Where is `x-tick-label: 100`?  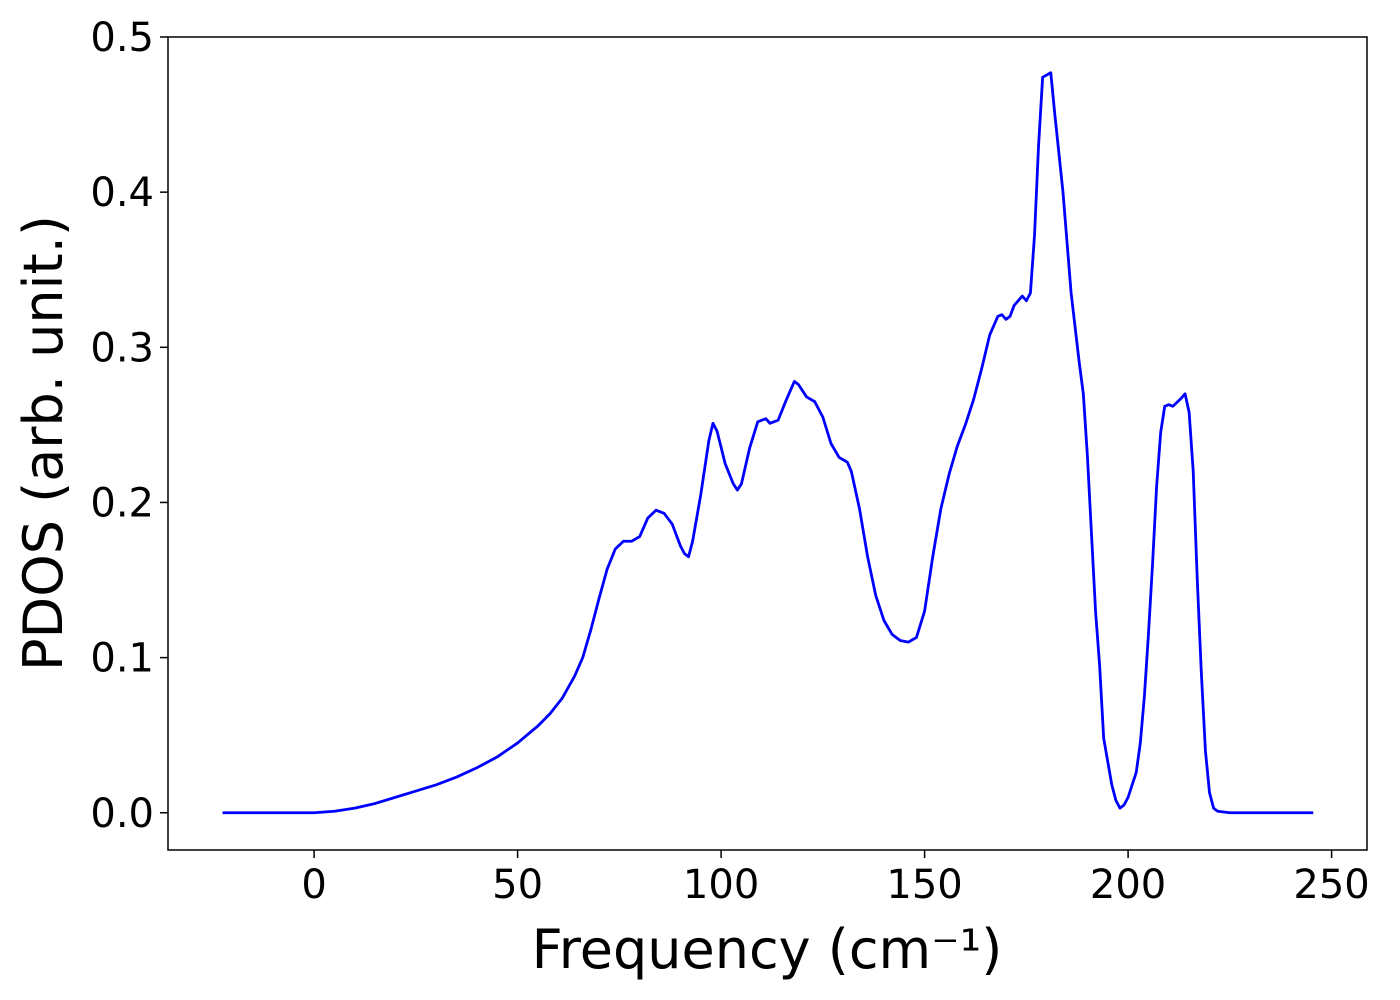 x-tick-label: 100 is located at coordinates (721, 885).